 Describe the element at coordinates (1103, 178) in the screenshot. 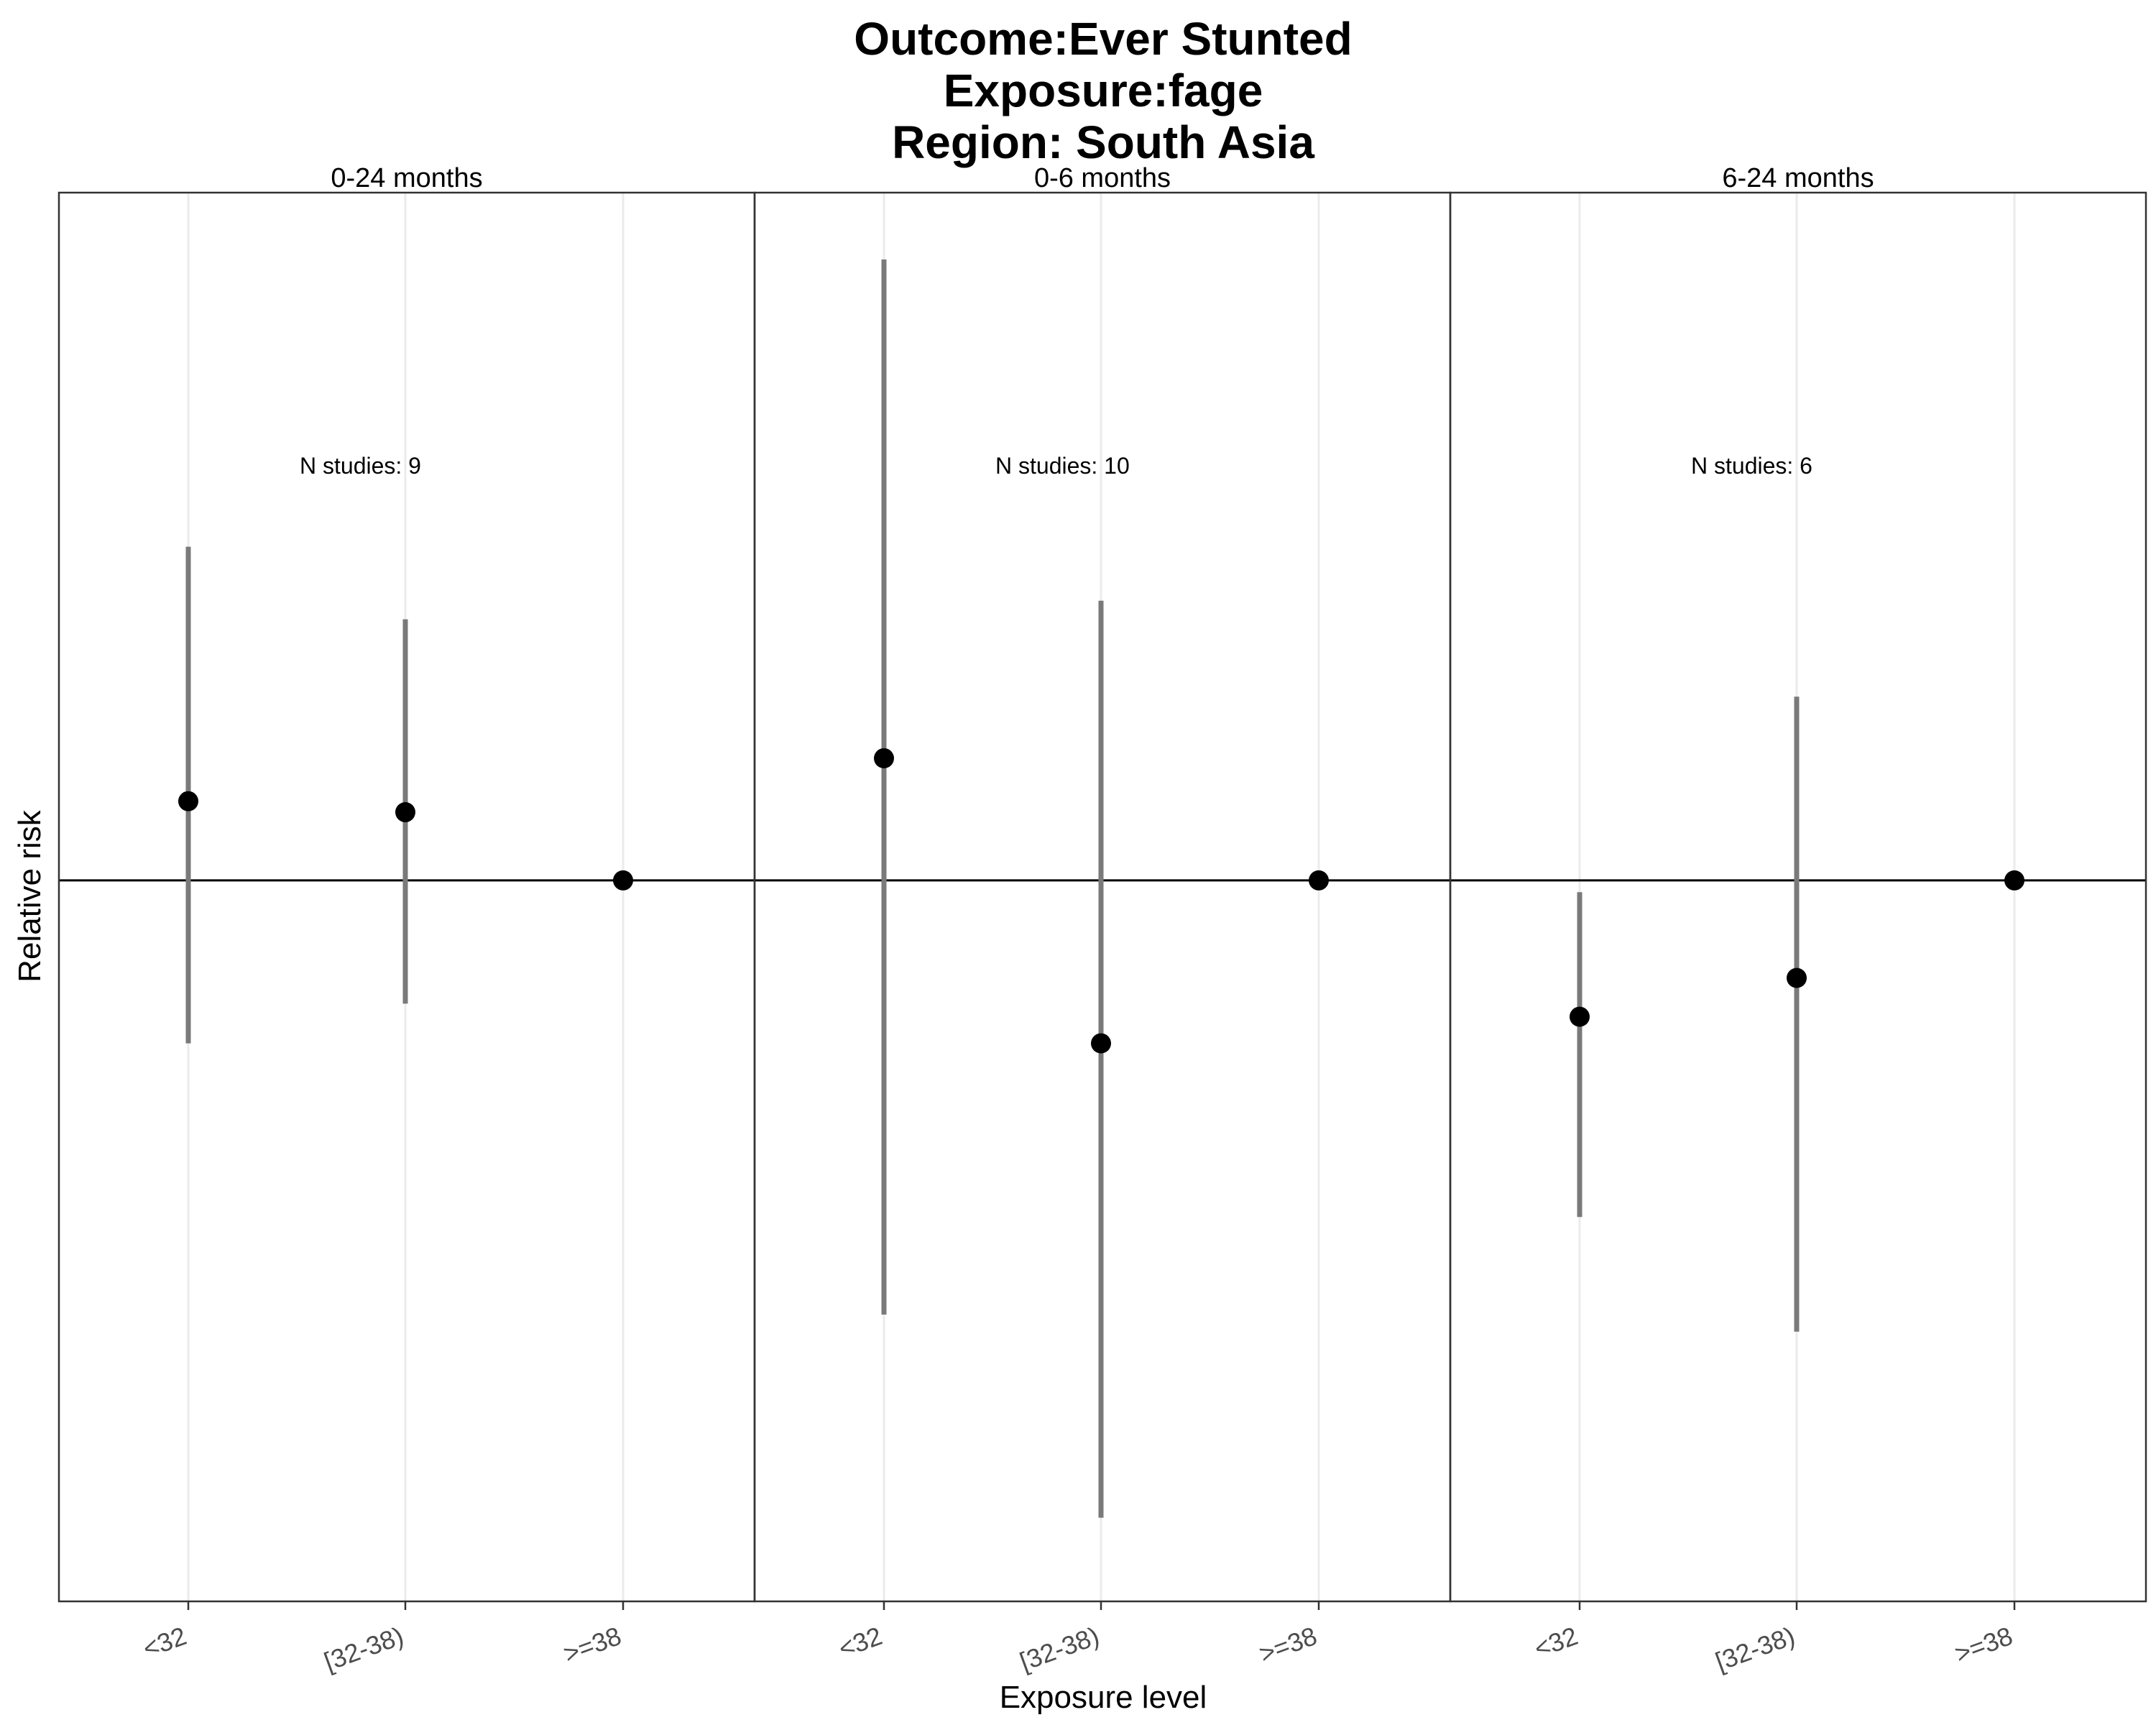

I see `panel-label: 0-6 months` at that location.